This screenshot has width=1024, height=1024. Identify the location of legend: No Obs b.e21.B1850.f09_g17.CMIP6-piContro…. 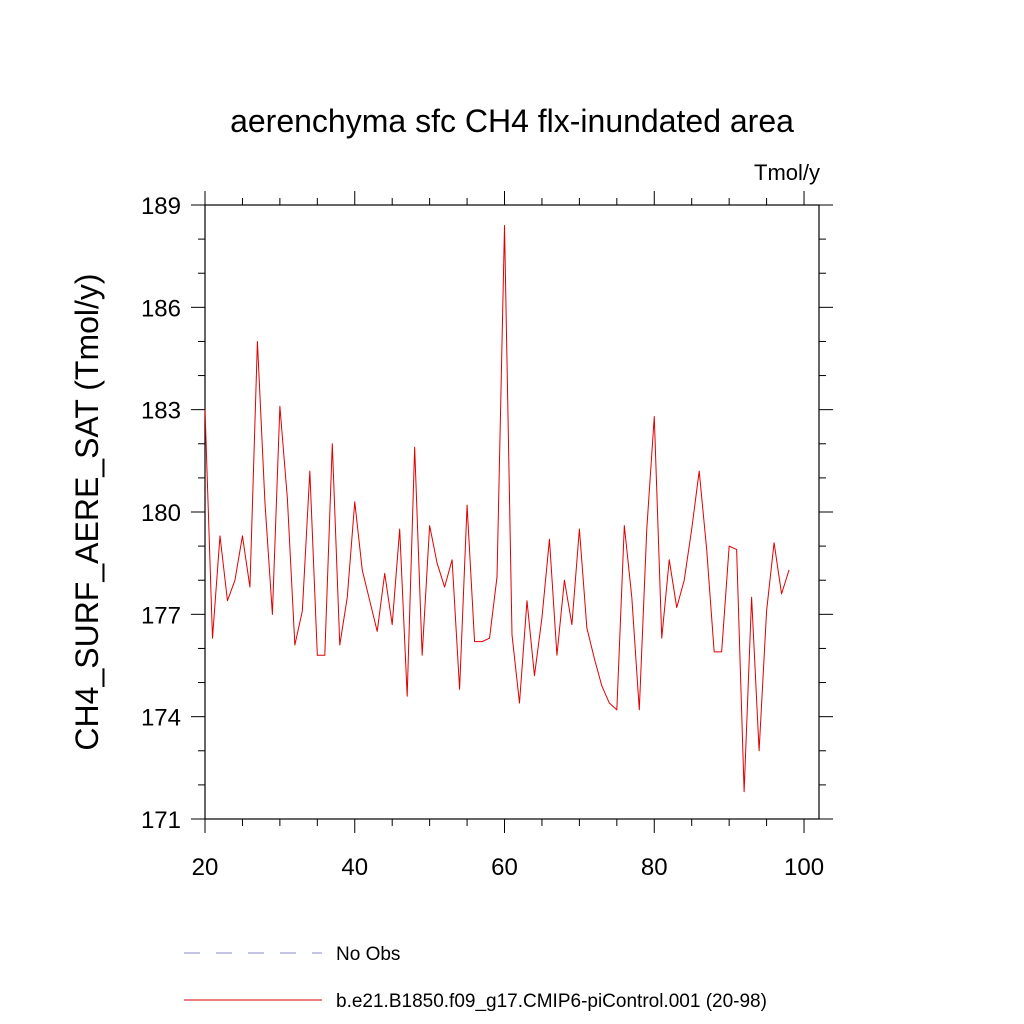
(475, 978).